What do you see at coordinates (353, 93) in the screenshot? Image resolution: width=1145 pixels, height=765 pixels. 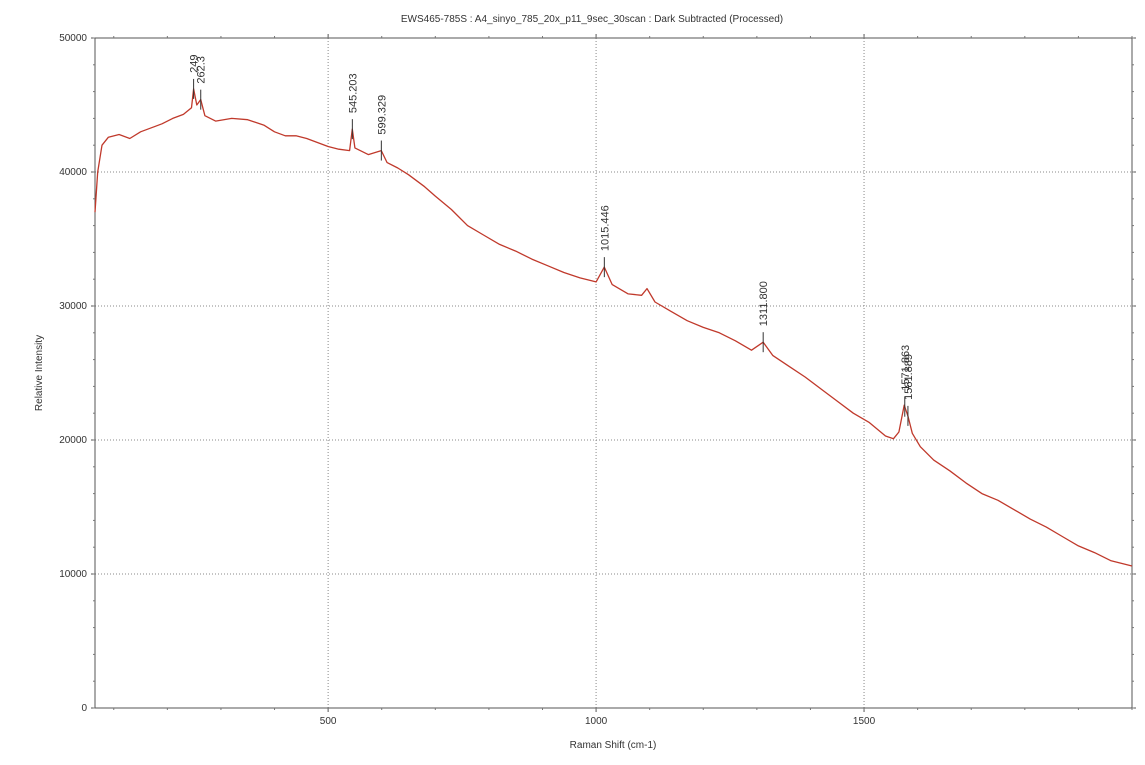 I see `peak-label: 545.203` at bounding box center [353, 93].